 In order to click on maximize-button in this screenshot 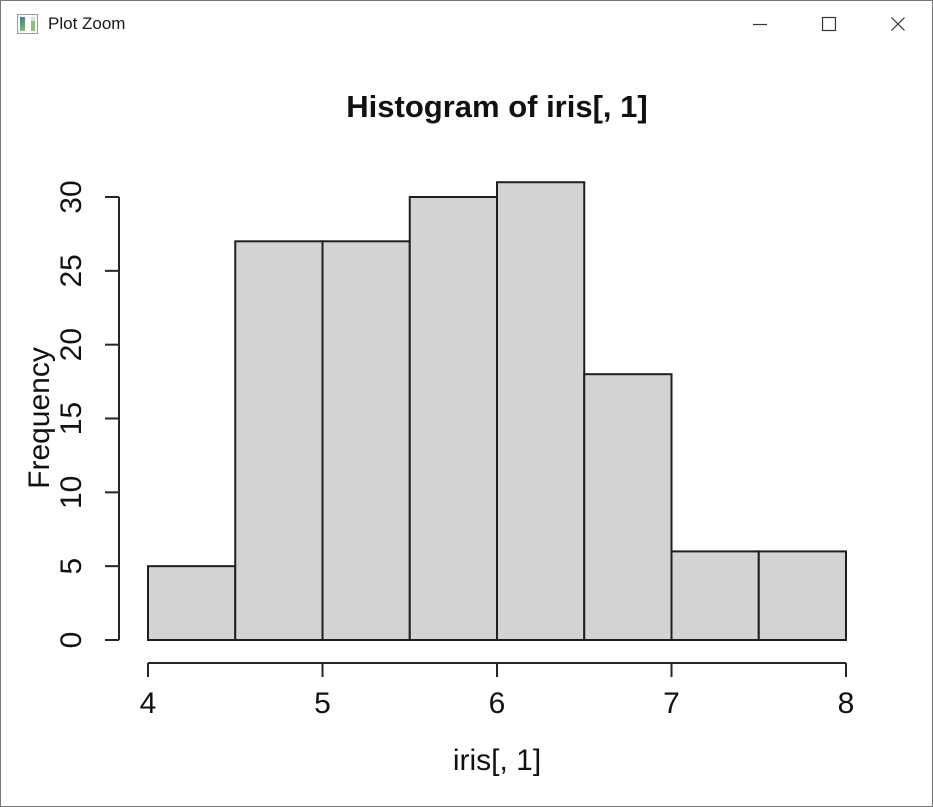, I will do `click(828, 23)`.